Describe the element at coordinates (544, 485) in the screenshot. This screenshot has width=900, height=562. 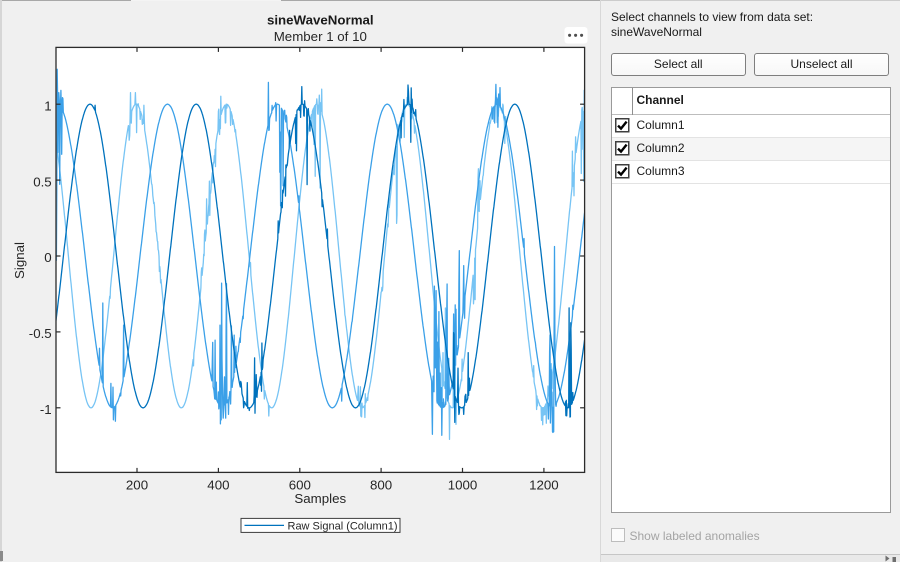
I see `svg-text: 1200` at that location.